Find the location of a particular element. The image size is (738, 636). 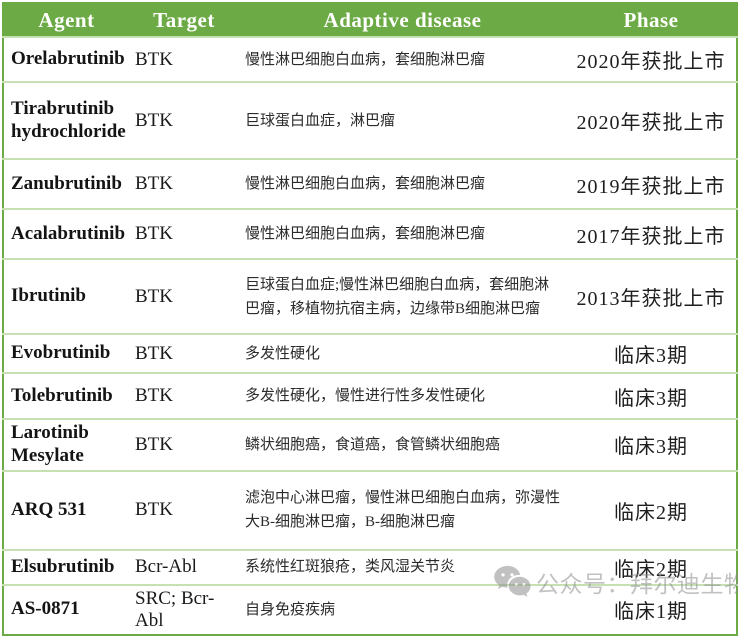

agent-cell: Orelabrutinib is located at coordinates (66, 59).